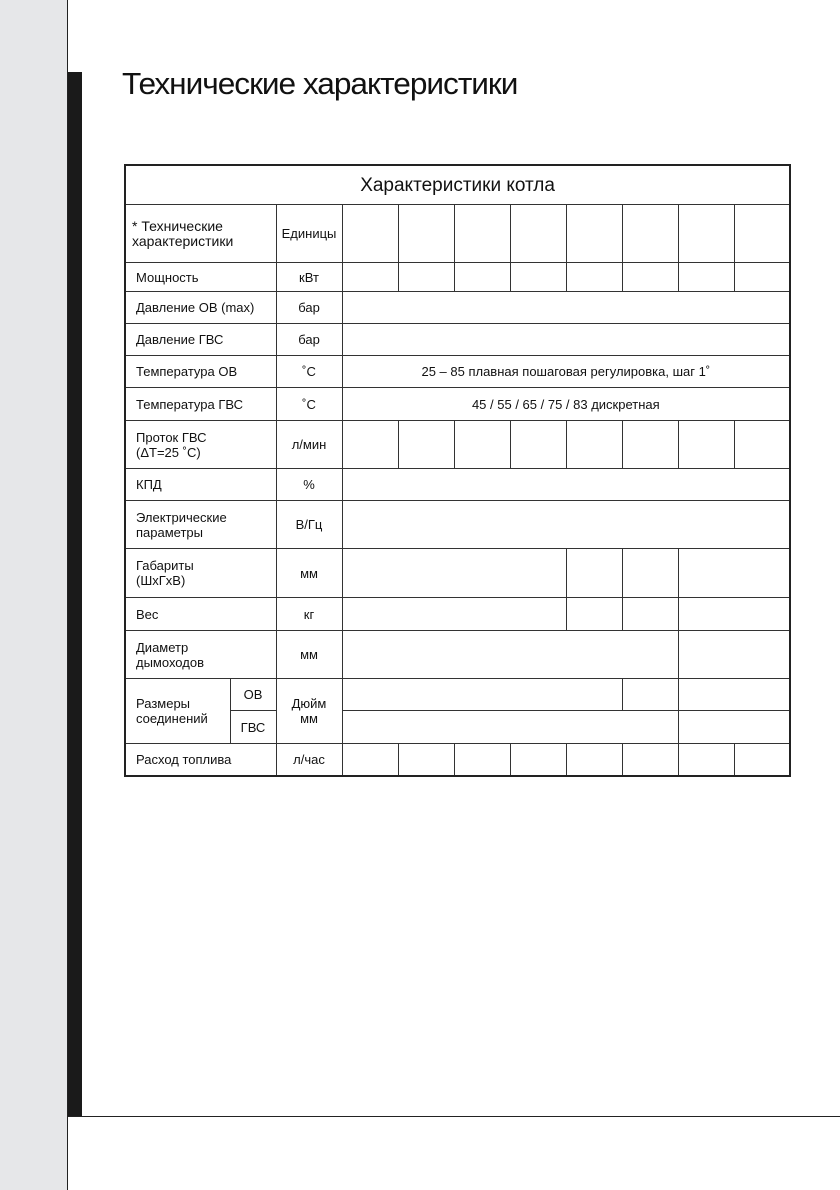  Describe the element at coordinates (200, 233) in the screenshot. I see `header-param: * Технические характеристики` at that location.